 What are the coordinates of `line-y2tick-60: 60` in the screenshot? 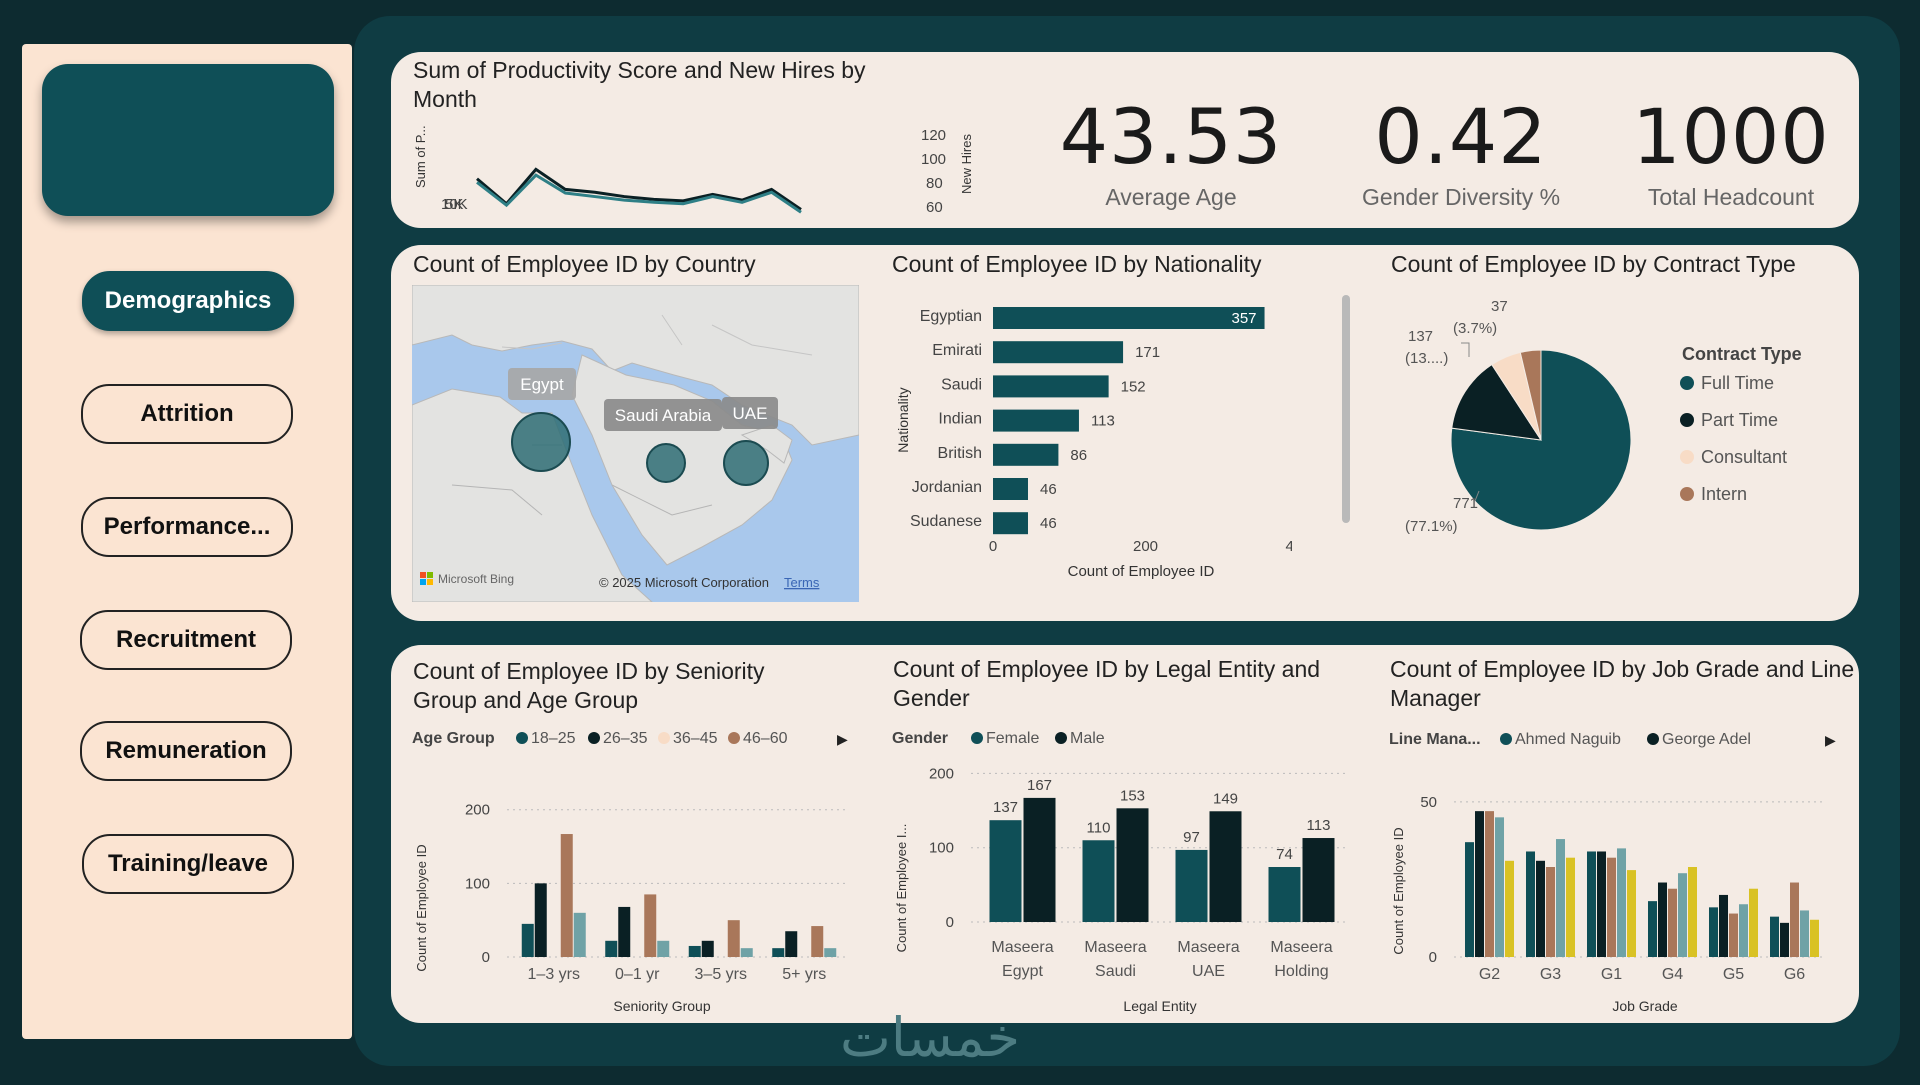 It's located at (934, 207).